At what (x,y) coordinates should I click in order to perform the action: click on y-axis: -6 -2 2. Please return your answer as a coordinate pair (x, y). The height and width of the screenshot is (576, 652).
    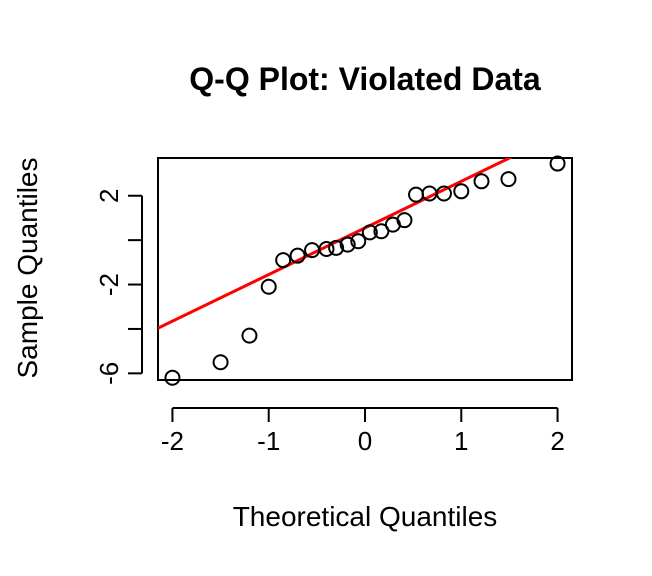
    Looking at the image, I should click on (118, 287).